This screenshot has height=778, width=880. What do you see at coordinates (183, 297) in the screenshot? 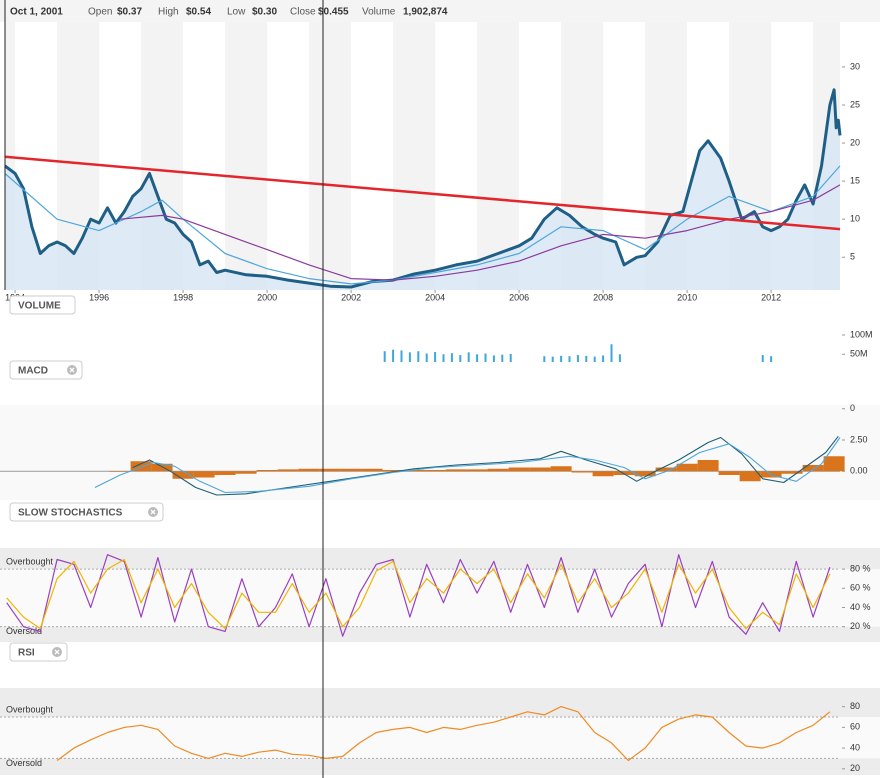
I see `x-tick-label: 1998` at bounding box center [183, 297].